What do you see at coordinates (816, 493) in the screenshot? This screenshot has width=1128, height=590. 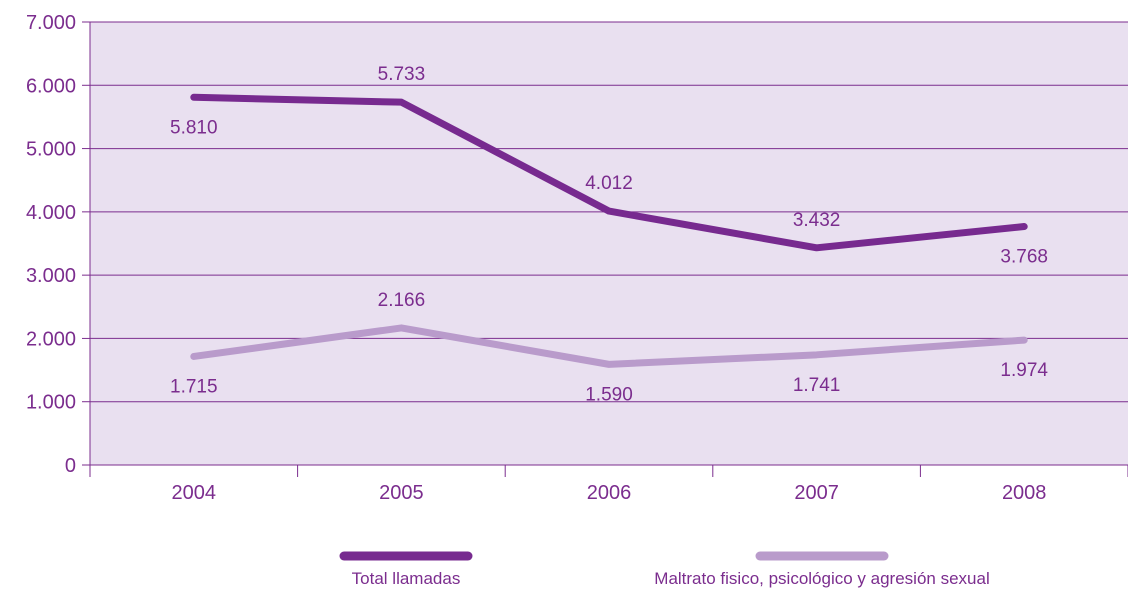 I see `x-tick-label: 2007` at bounding box center [816, 493].